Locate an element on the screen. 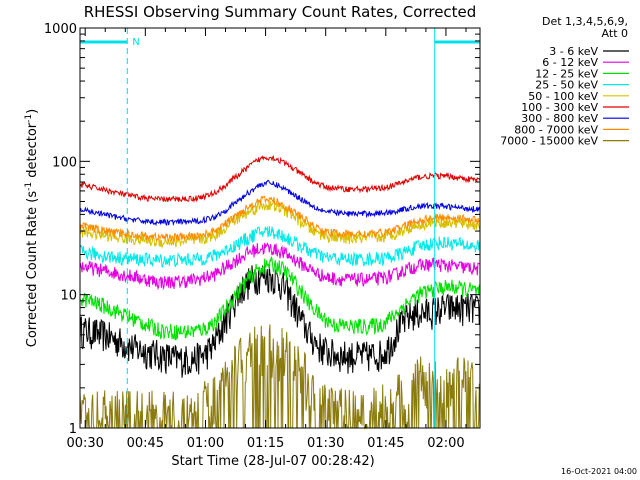 Image resolution: width=640 pixels, height=480 pixels. x-tick-label-6: 02:00 is located at coordinates (445, 443).